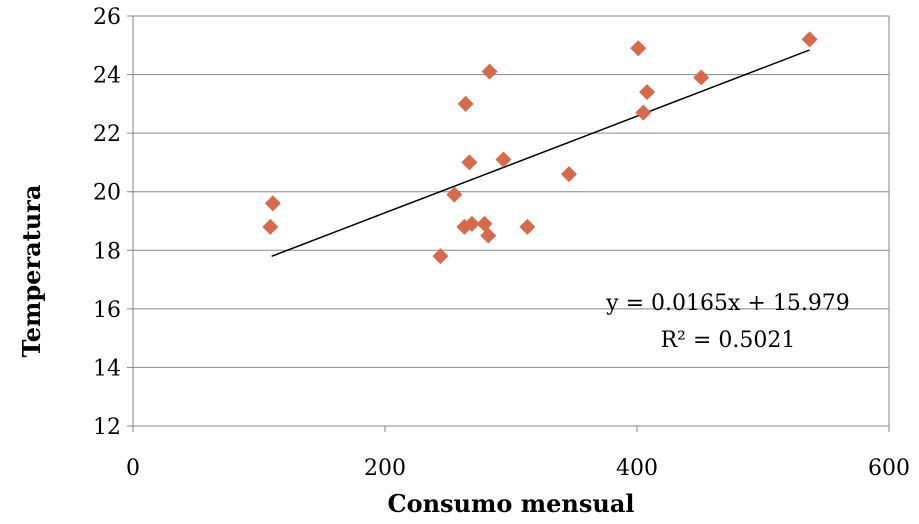  Describe the element at coordinates (637, 468) in the screenshot. I see `x-tick-label-400: 400` at that location.